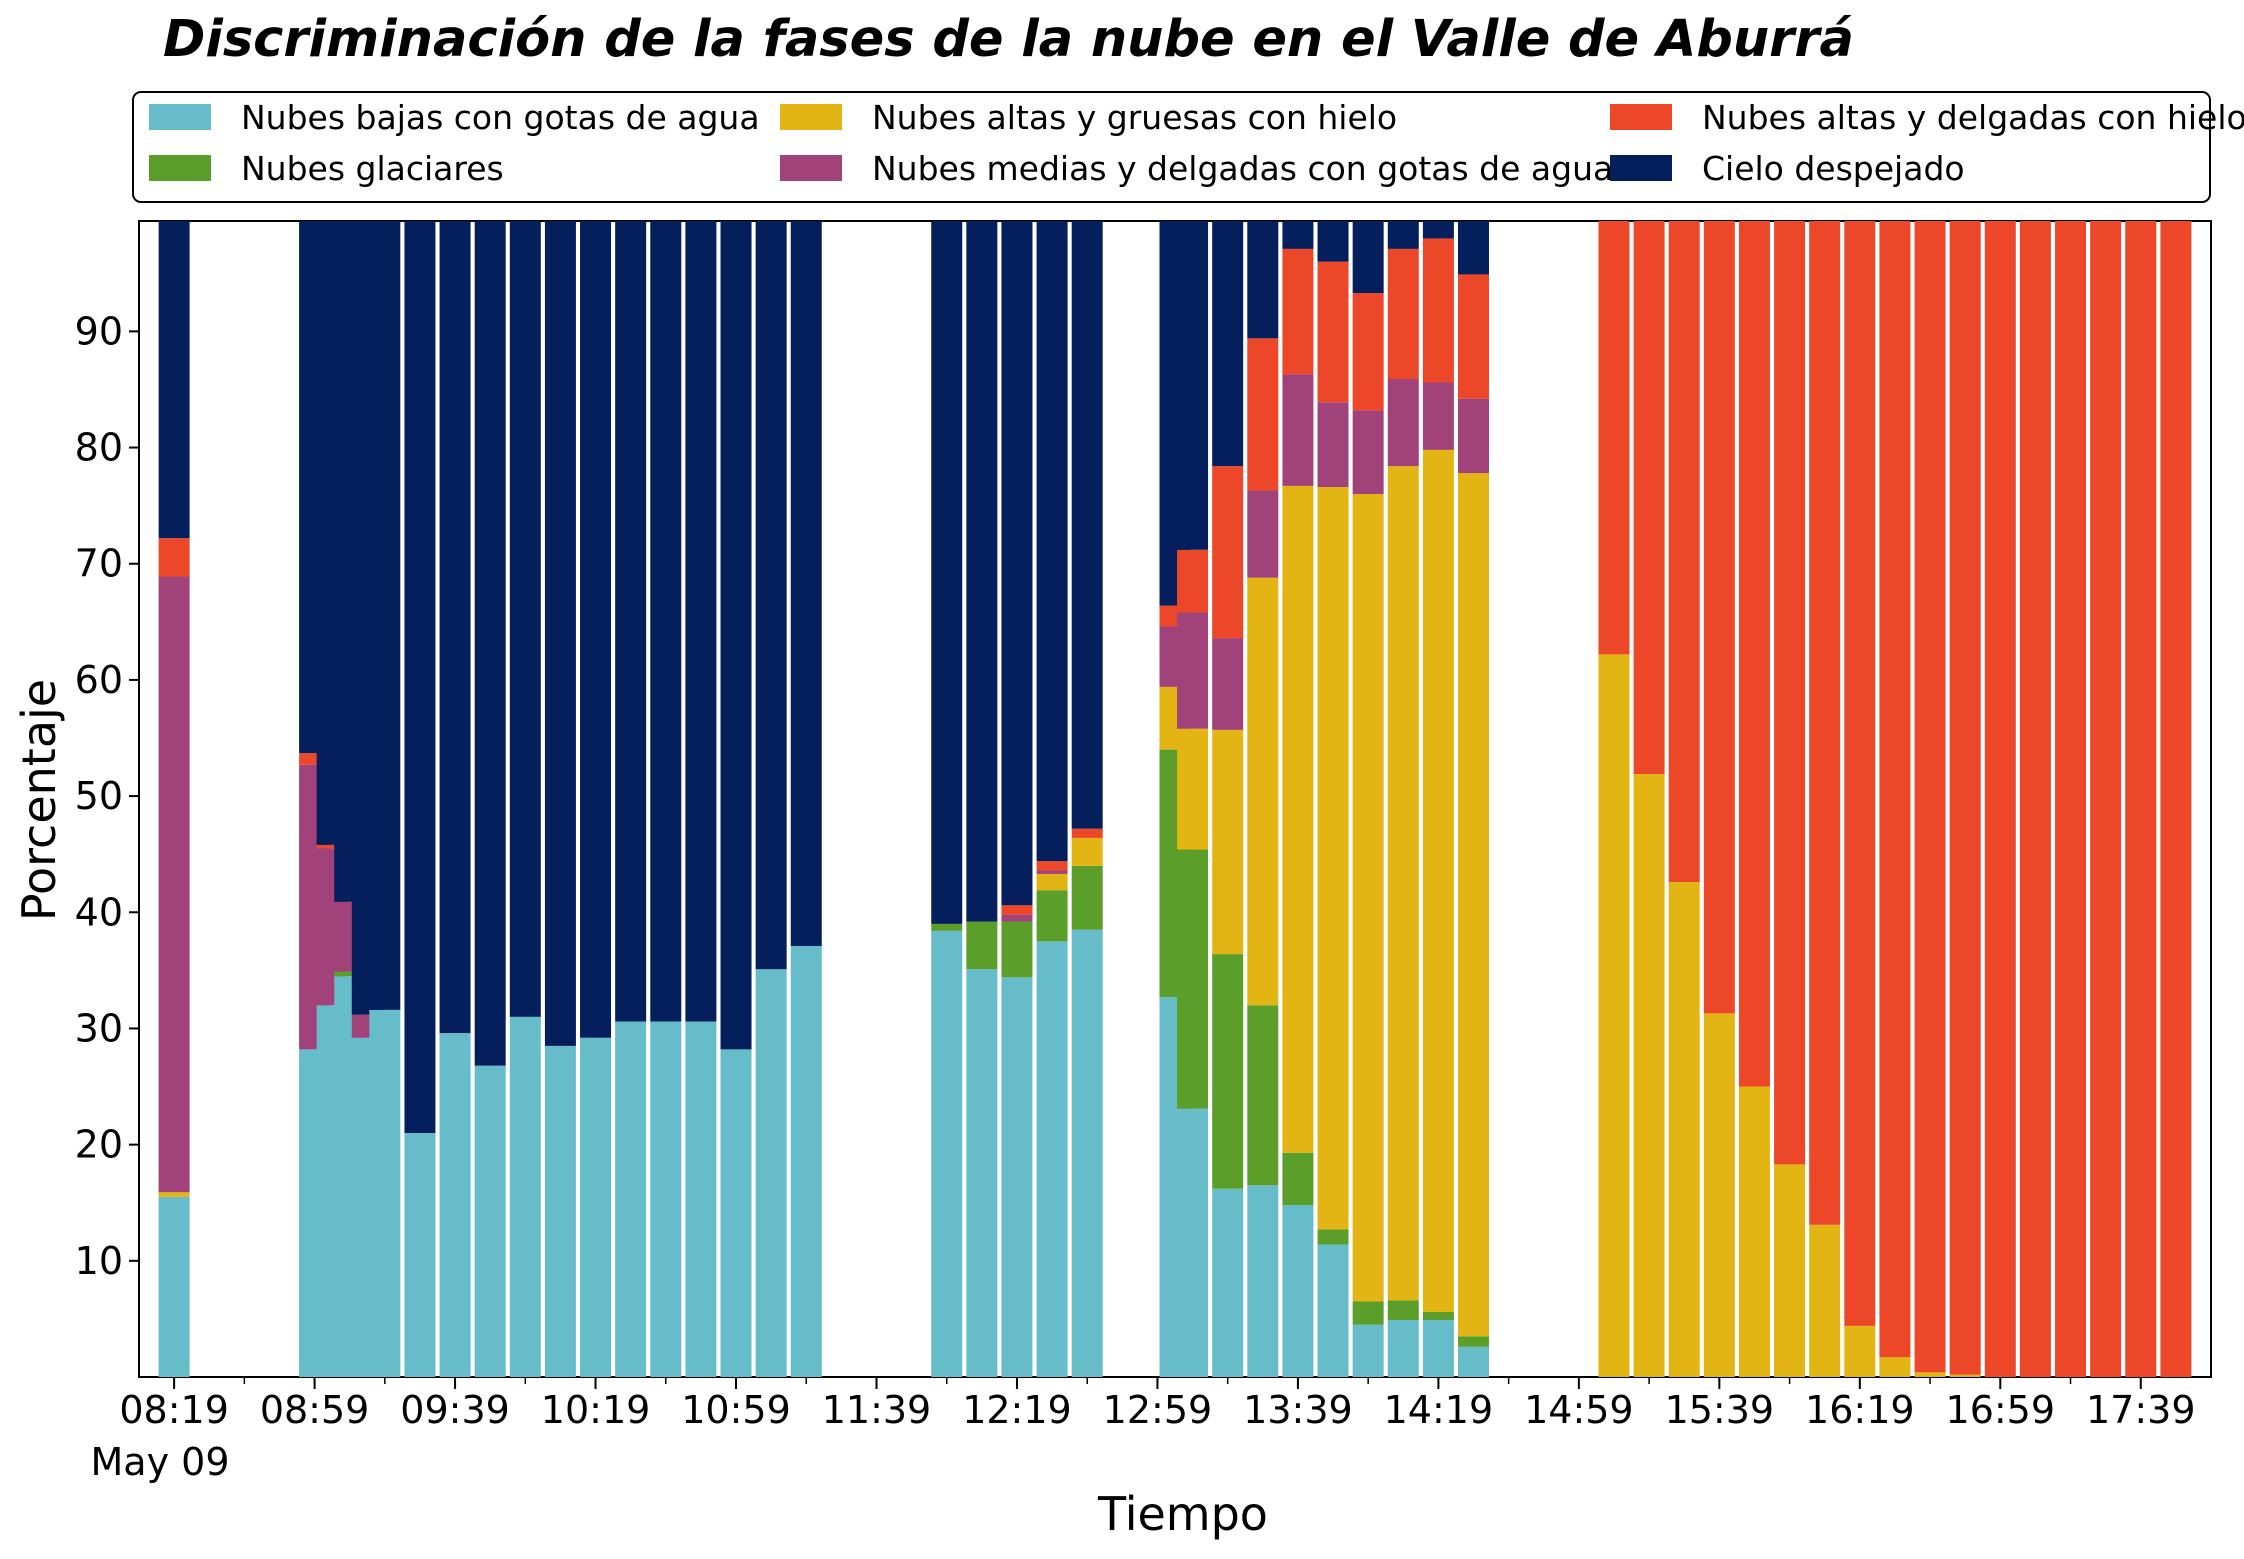 Image resolution: width=2244 pixels, height=1559 pixels. Describe the element at coordinates (1298, 1410) in the screenshot. I see `x-tick-label: 13:39` at that location.